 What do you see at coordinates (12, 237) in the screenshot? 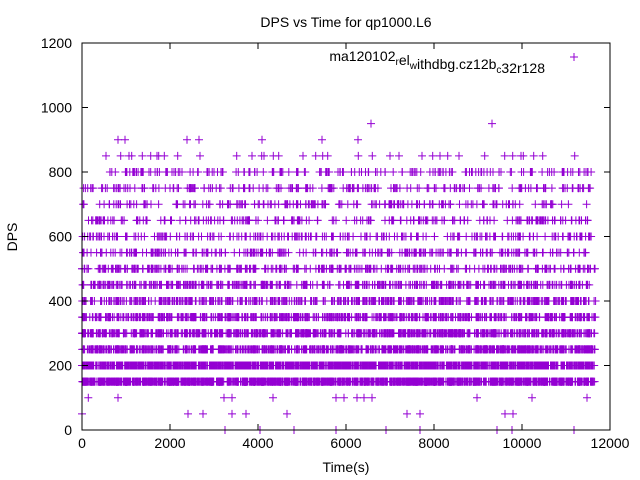
I see `y-axis-label: DPS` at bounding box center [12, 237].